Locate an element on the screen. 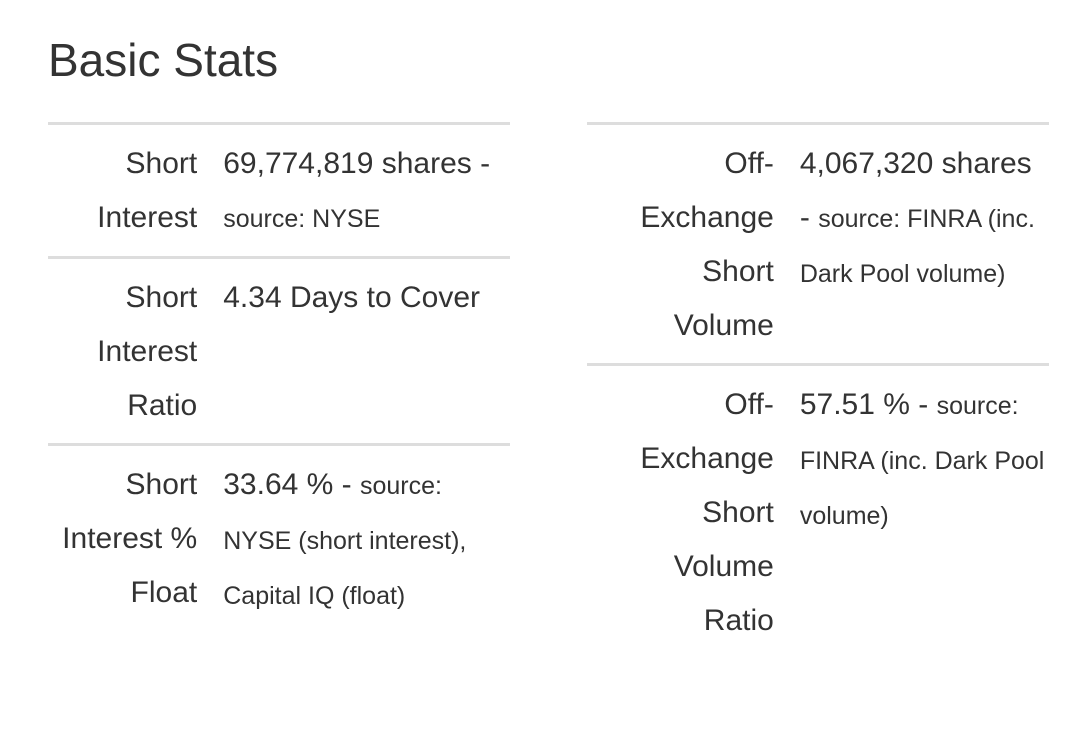 This screenshot has height=748, width=1069. stat-label: Off-Exchange Short Volume is located at coordinates (681, 243).